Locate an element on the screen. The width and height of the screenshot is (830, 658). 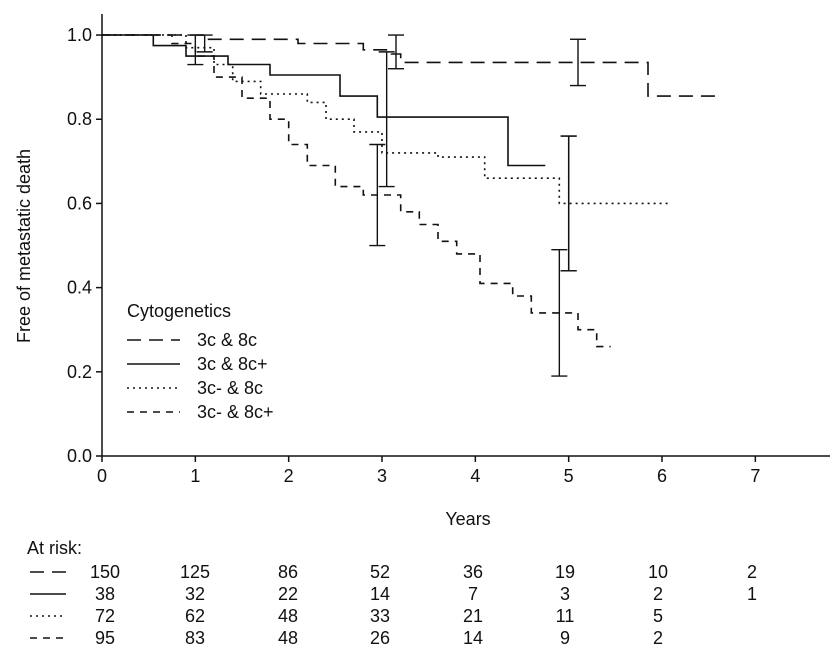
risk-cell: 83 is located at coordinates (195, 638).